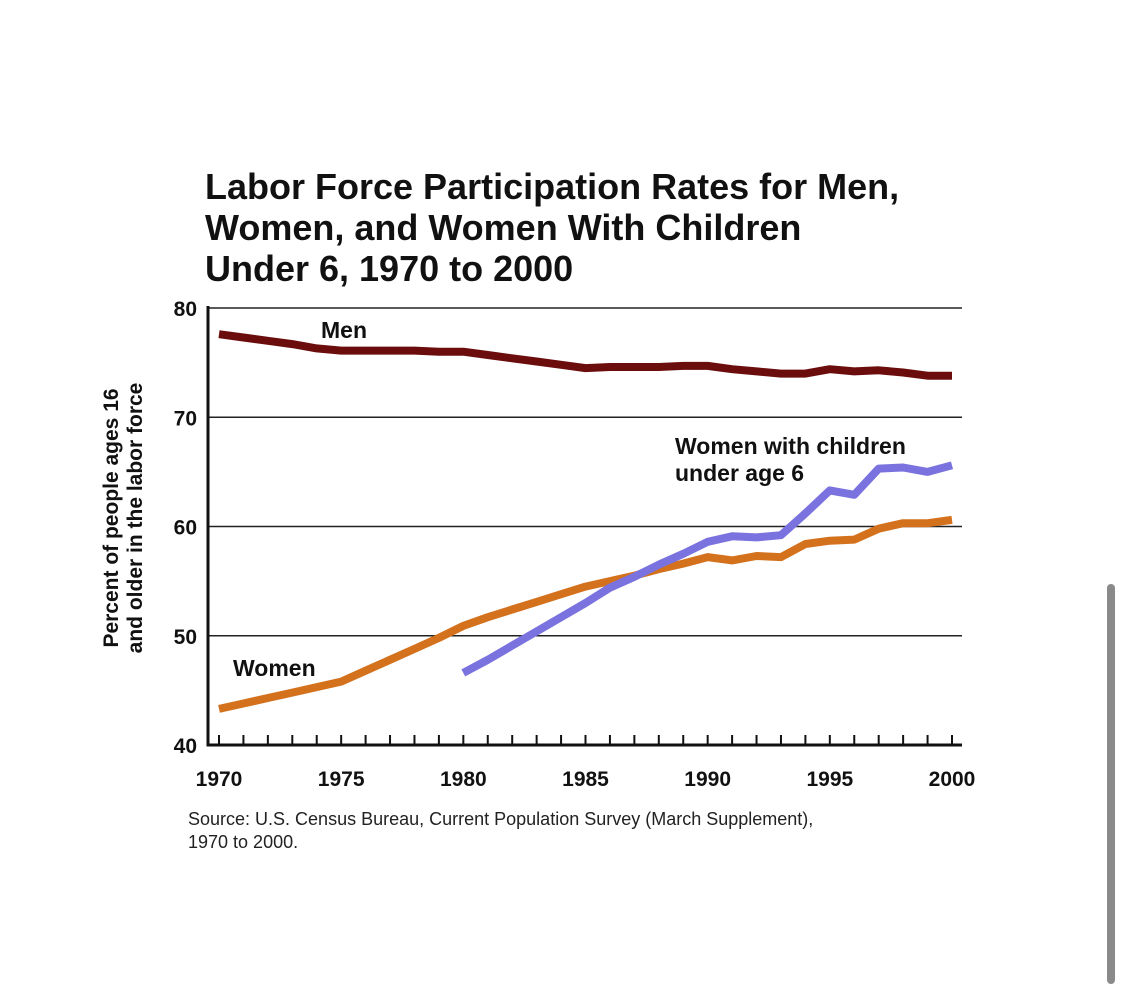 The width and height of the screenshot is (1125, 993). Describe the element at coordinates (341, 779) in the screenshot. I see `x-tick-label-1975: 1975` at that location.